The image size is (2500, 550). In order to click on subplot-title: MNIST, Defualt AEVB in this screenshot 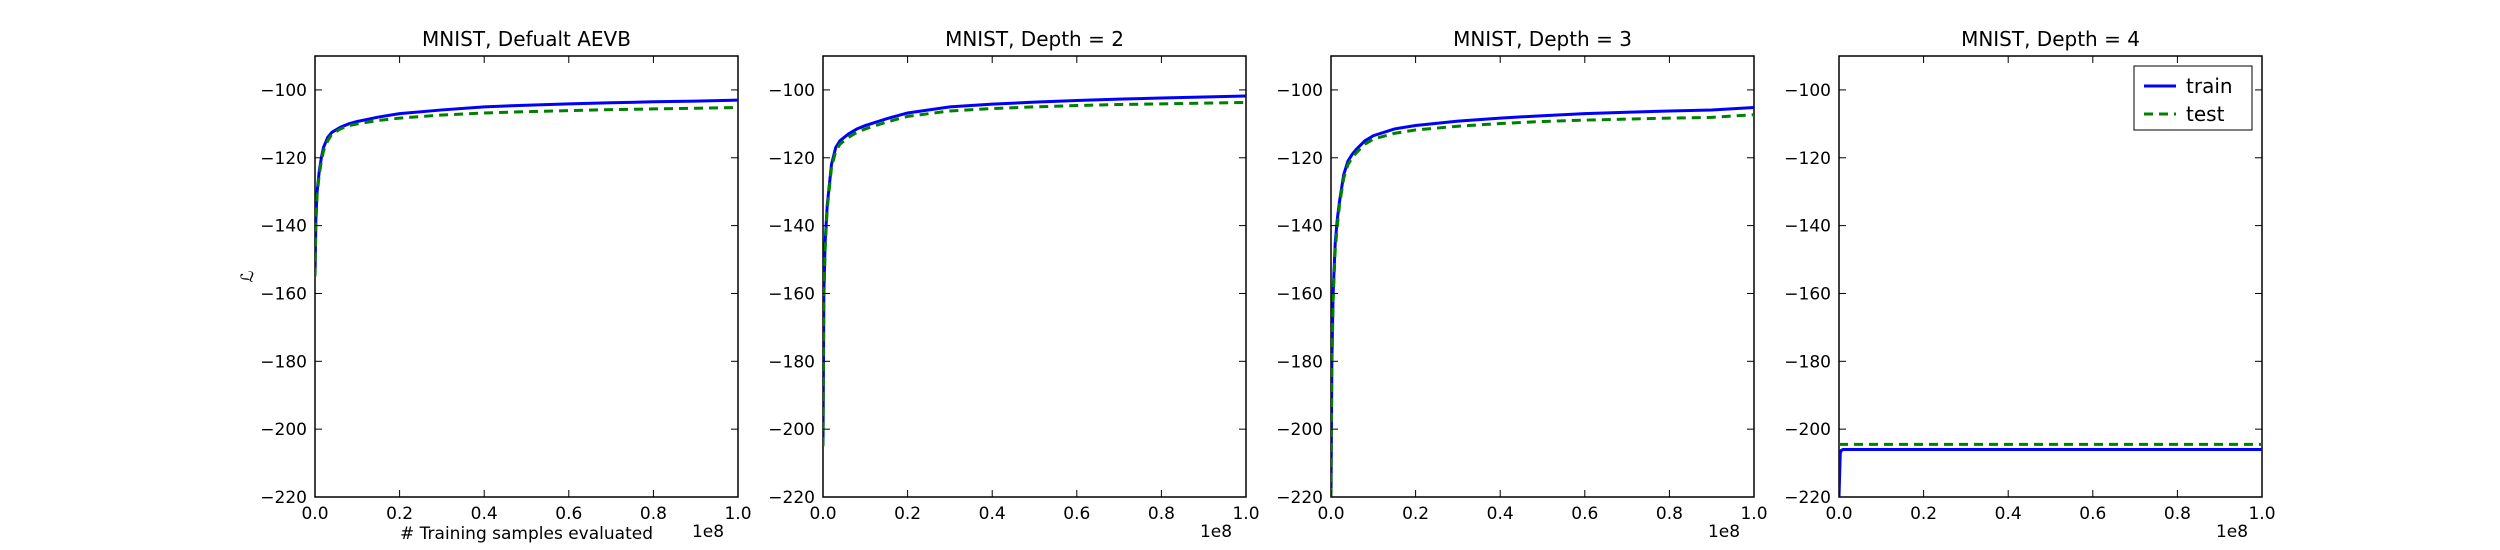, I will do `click(526, 39)`.